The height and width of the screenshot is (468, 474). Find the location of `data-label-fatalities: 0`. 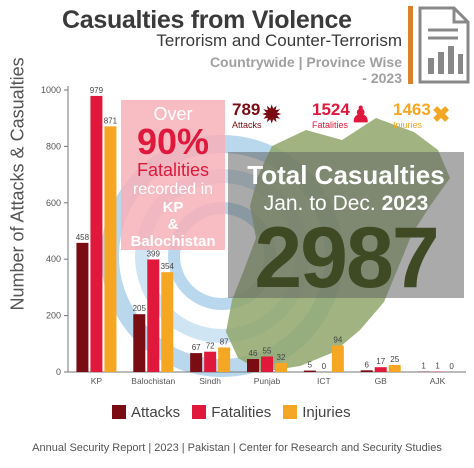

data-label-fatalities: 0 is located at coordinates (324, 366).